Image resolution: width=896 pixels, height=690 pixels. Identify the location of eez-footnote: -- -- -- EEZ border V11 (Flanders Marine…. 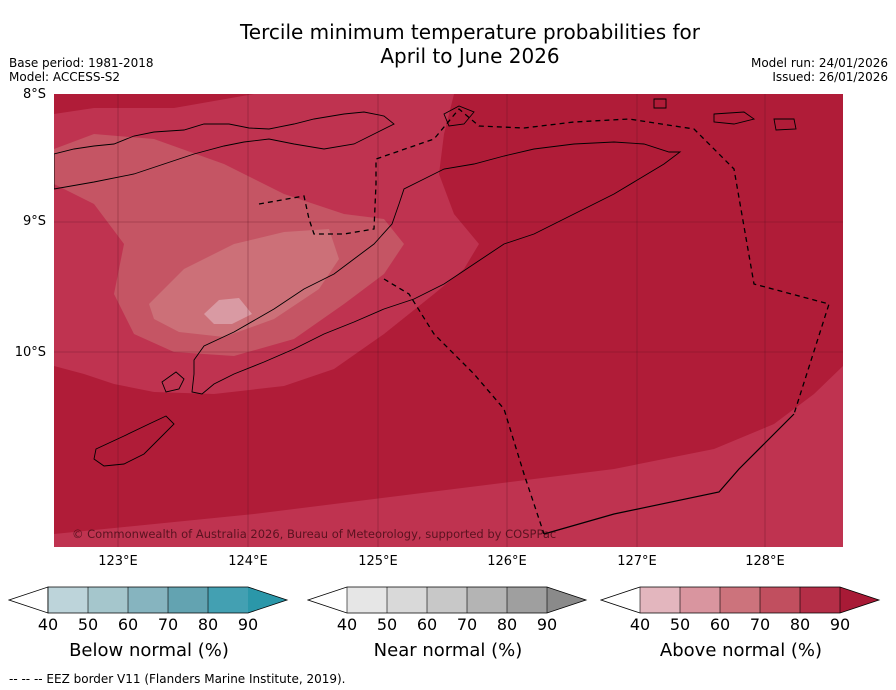
(177, 679).